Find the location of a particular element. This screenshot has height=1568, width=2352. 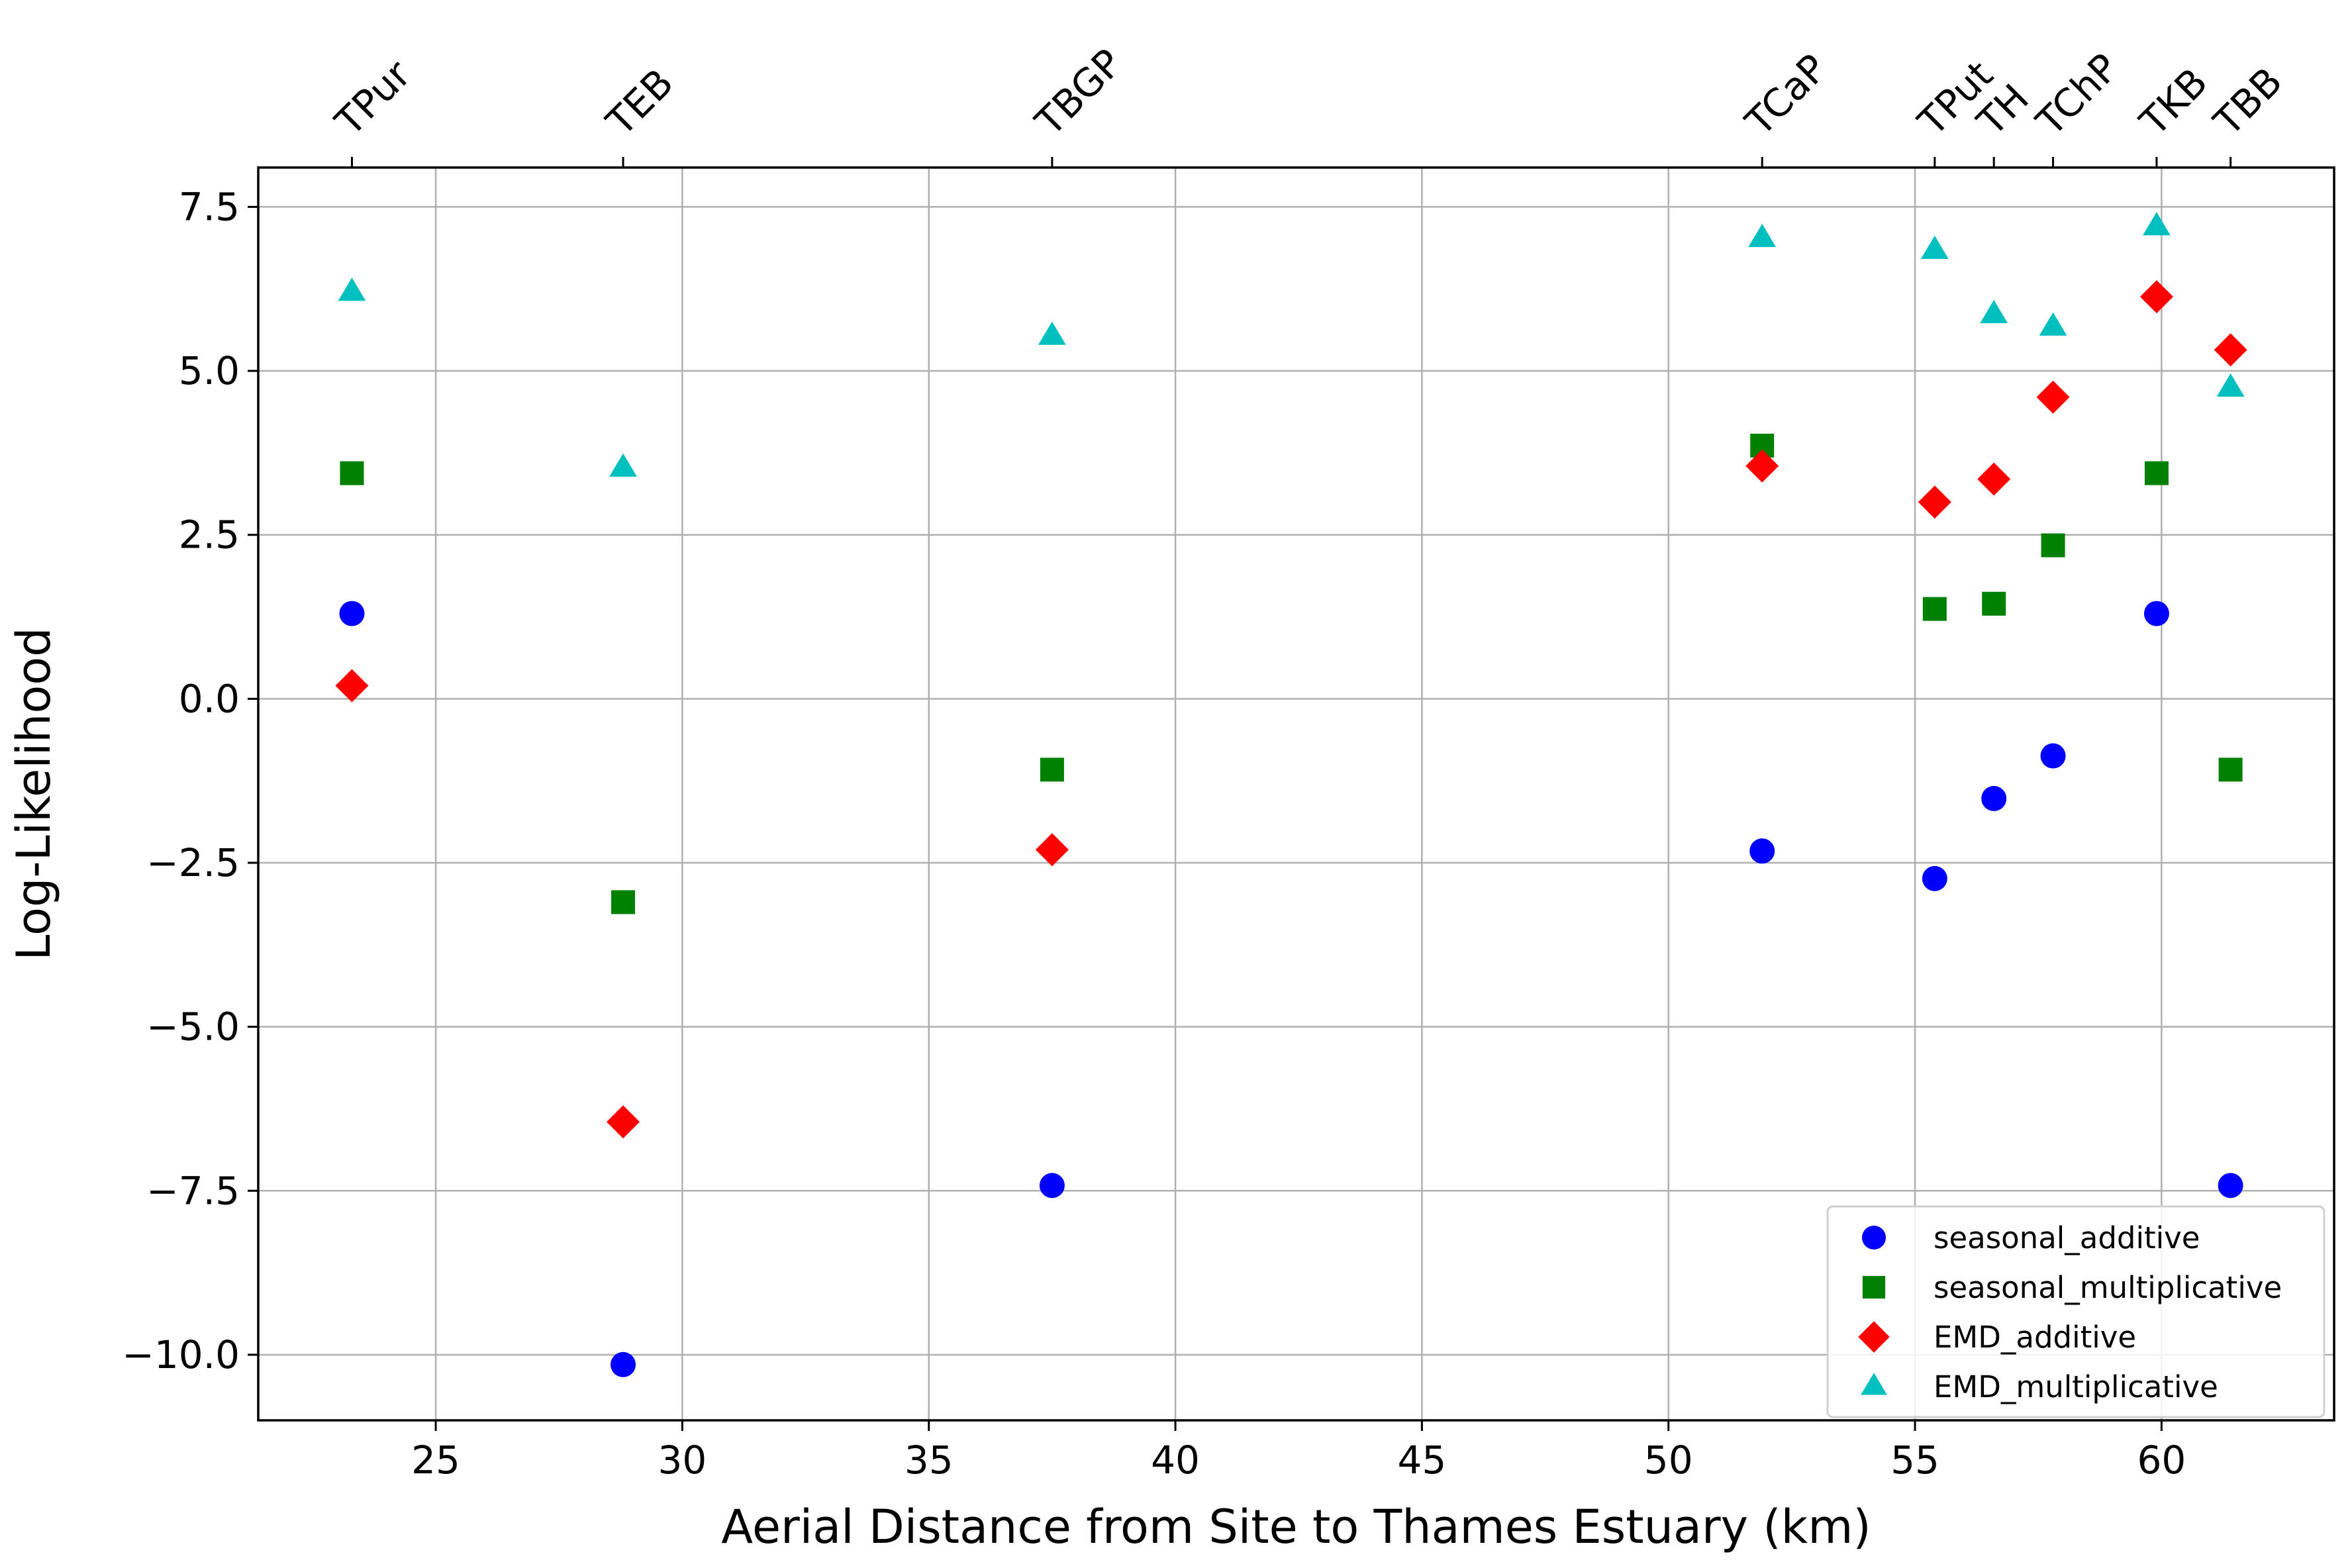

y-axis-title: Log-Likelihood is located at coordinates (34, 793).